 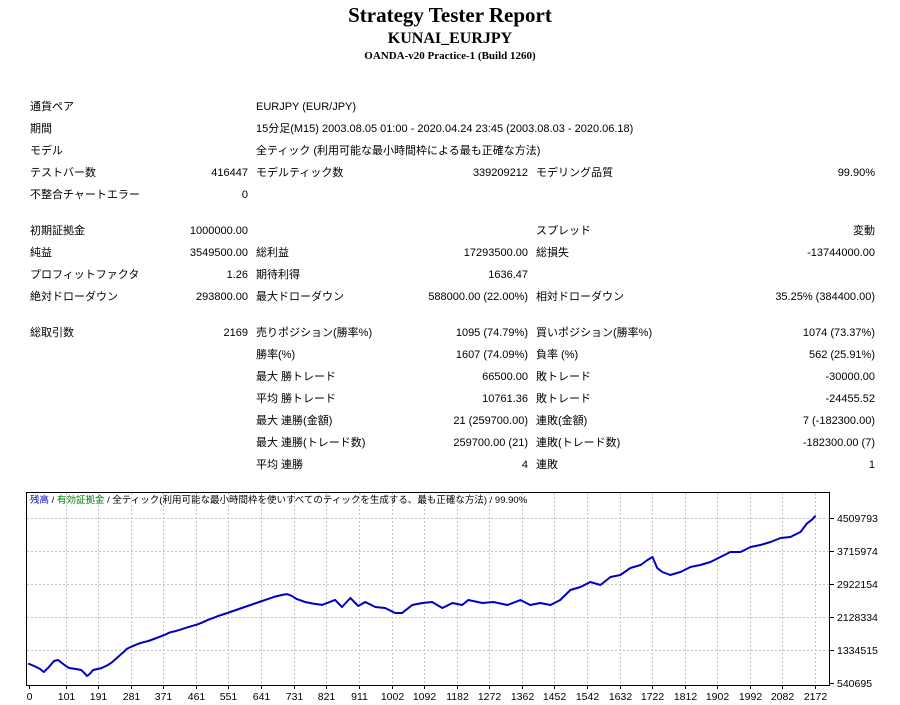 What do you see at coordinates (311, 443) in the screenshot?
I see `report-label: 最大 連勝(トレード数)` at bounding box center [311, 443].